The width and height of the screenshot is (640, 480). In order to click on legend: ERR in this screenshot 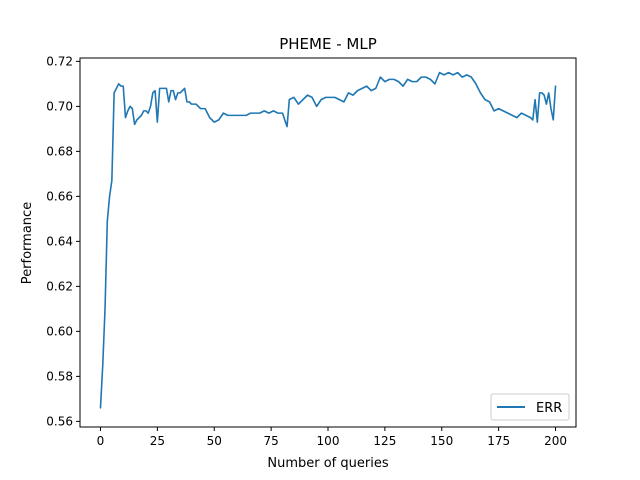, I will do `click(530, 407)`.